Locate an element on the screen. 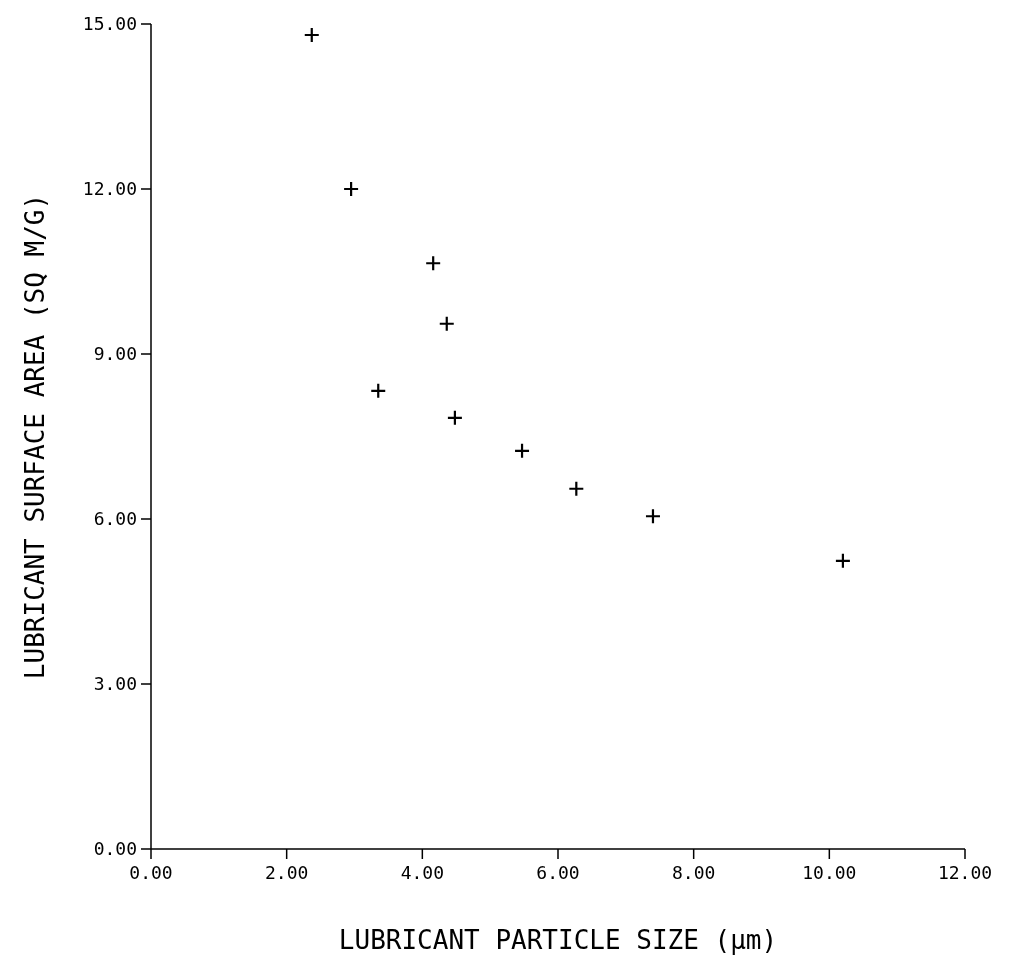 This screenshot has width=1009, height=967. x-tick-label: 10.00 is located at coordinates (829, 872).